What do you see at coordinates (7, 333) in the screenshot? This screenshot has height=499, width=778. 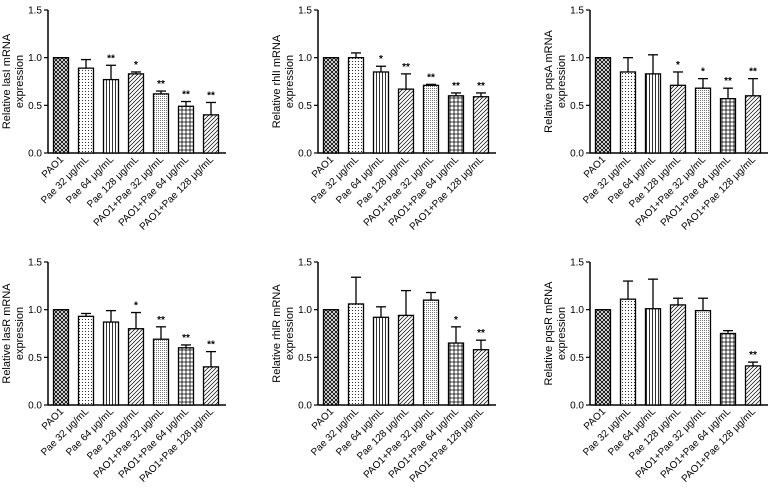 I see `y-axis-label: Relative lasR mRNA` at bounding box center [7, 333].